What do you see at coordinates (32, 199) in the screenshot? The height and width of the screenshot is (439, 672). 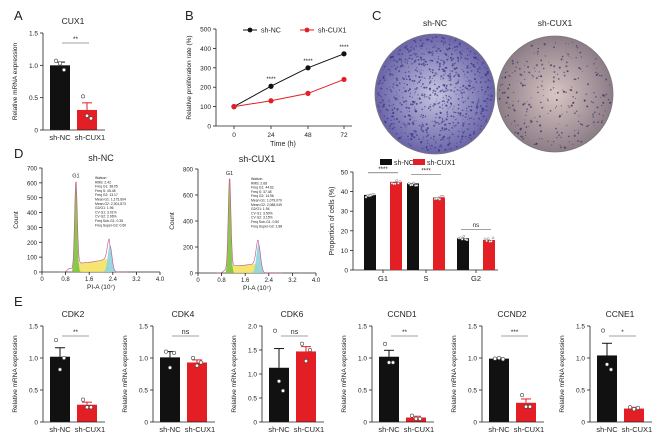 I see `y-tick-label: 500` at bounding box center [32, 199].